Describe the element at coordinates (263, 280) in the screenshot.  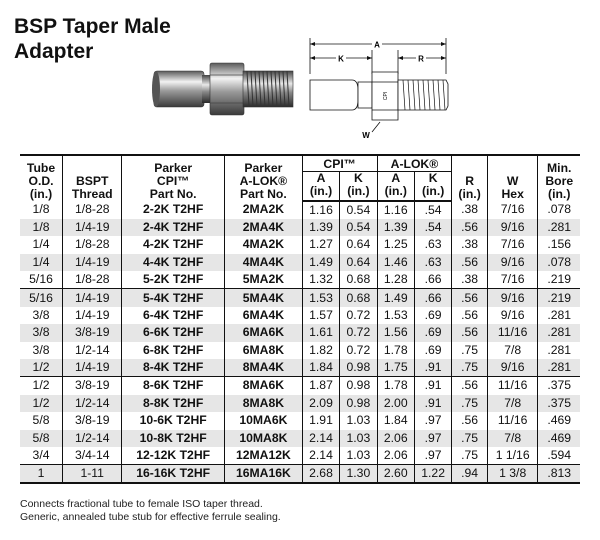
I see `cell-alok: 5MA2K` at that location.